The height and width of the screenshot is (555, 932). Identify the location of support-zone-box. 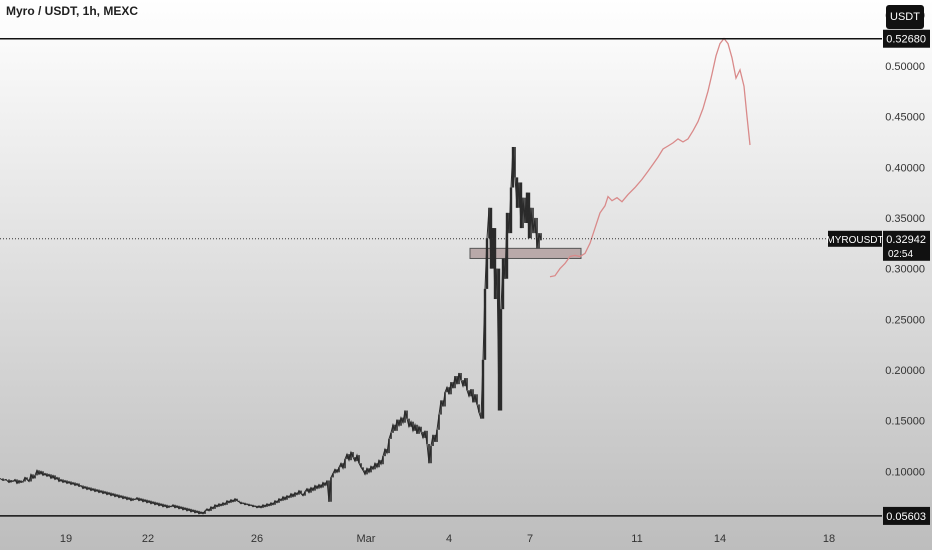
(525, 253).